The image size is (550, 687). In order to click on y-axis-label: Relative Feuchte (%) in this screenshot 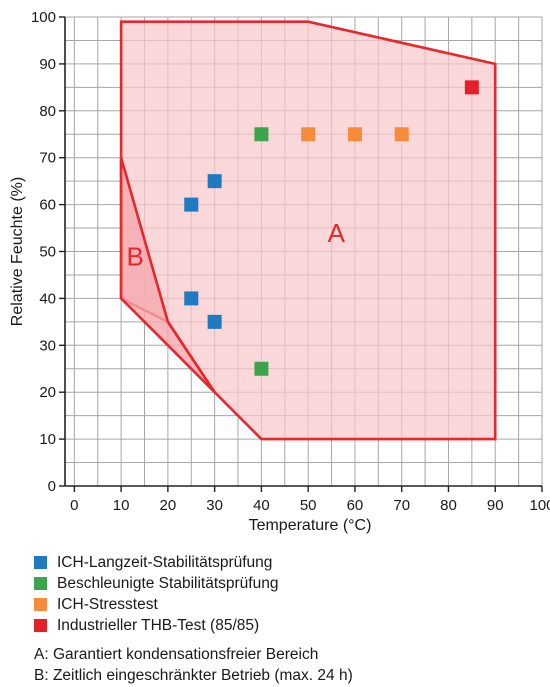, I will do `click(17, 251)`.